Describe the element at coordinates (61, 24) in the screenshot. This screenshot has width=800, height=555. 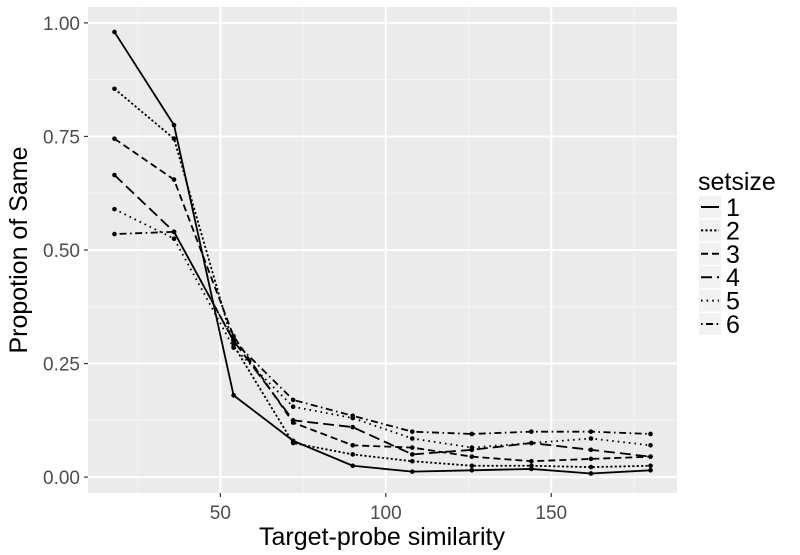
I see `y-tick-label: 1.00` at that location.